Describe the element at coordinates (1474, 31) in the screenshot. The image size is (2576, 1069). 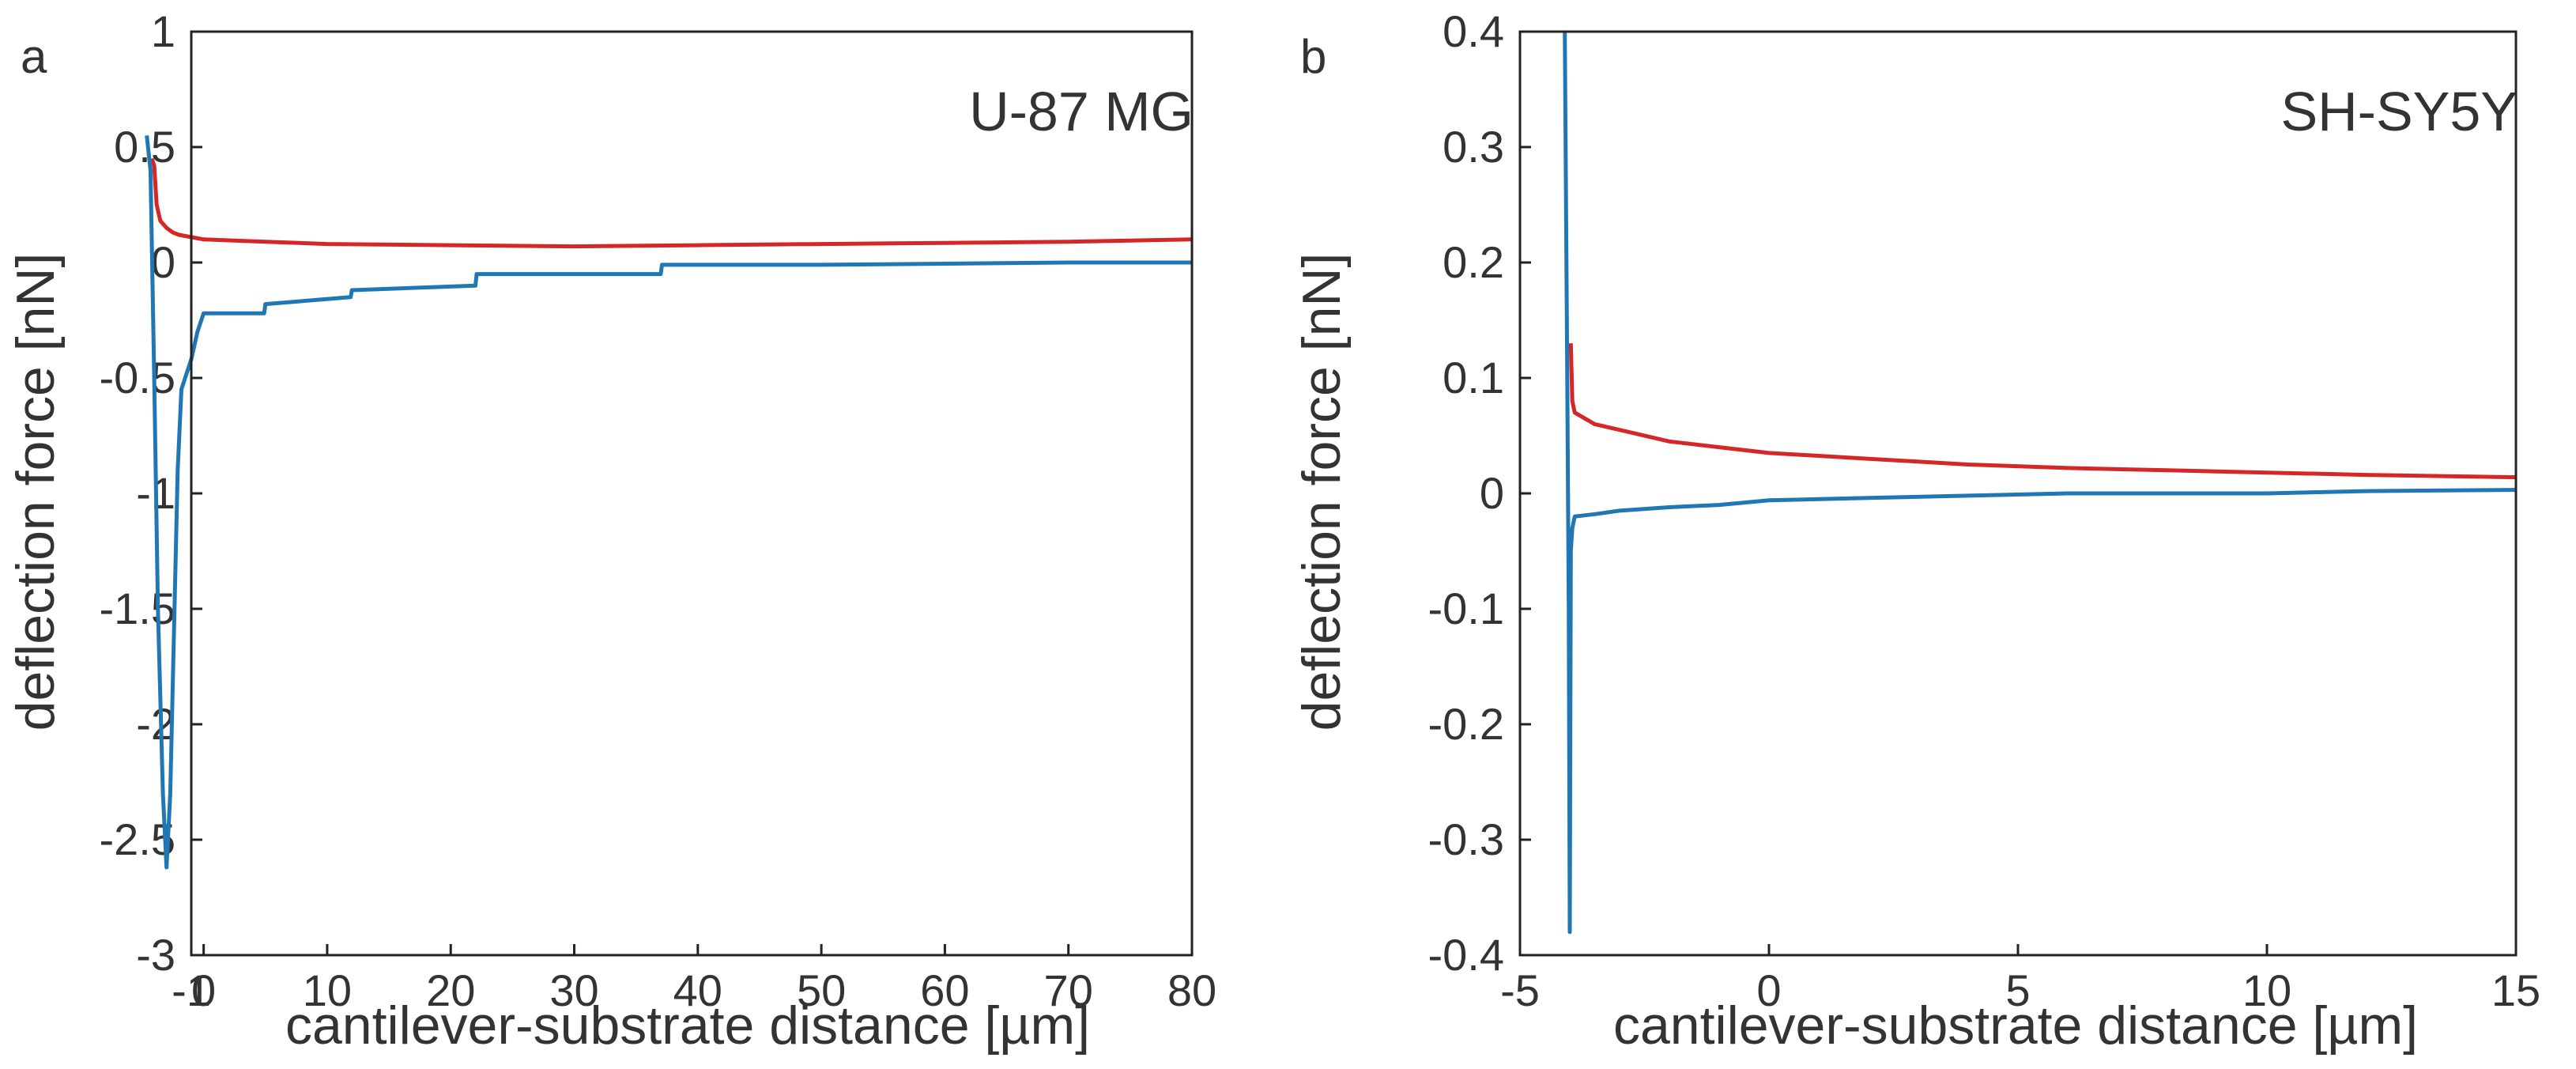
I see `y-tick-label-b: 0.4` at that location.